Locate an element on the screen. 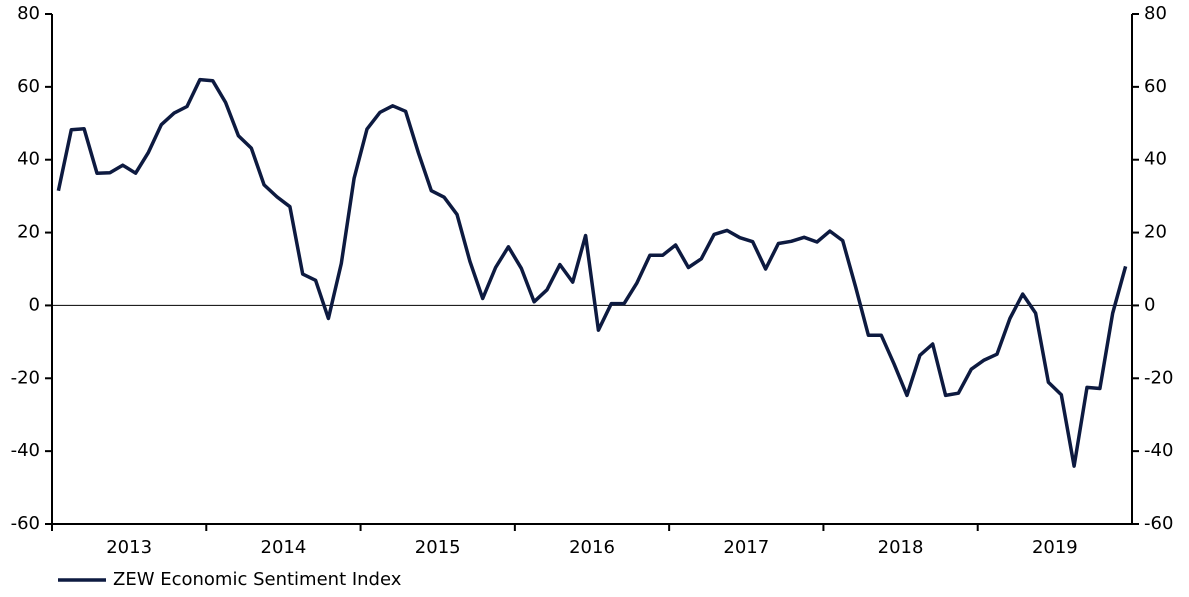 This screenshot has width=1189, height=597. y-tick-label: -40 is located at coordinates (25, 450).